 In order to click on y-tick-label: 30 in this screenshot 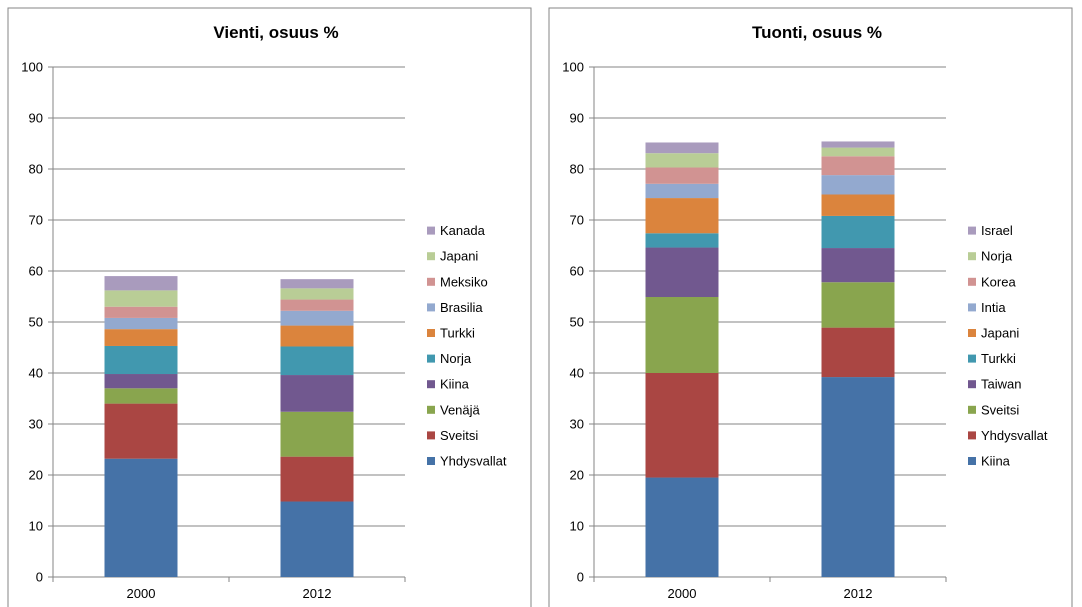, I will do `click(36, 424)`.